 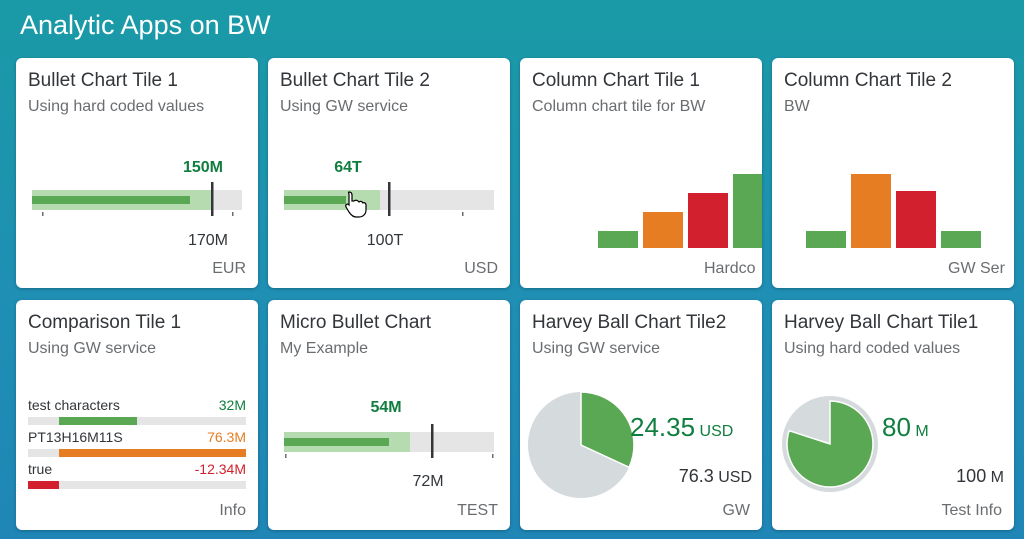 What do you see at coordinates (616, 80) in the screenshot?
I see `tile-title: Column Chart Tile 1` at bounding box center [616, 80].